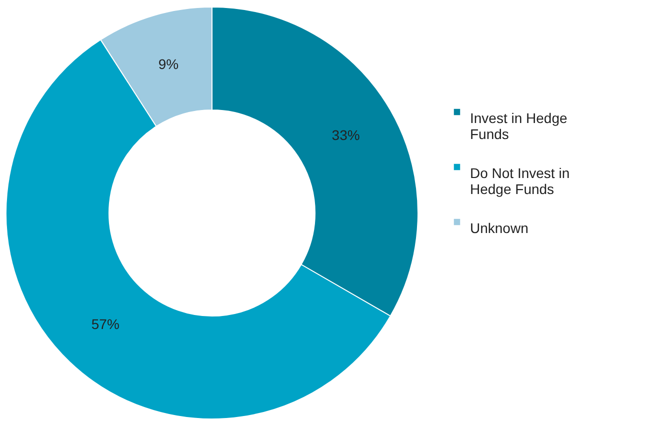 The width and height of the screenshot is (649, 421). Describe the element at coordinates (519, 126) in the screenshot. I see `legend-label: Invest in Hedge Funds` at that location.